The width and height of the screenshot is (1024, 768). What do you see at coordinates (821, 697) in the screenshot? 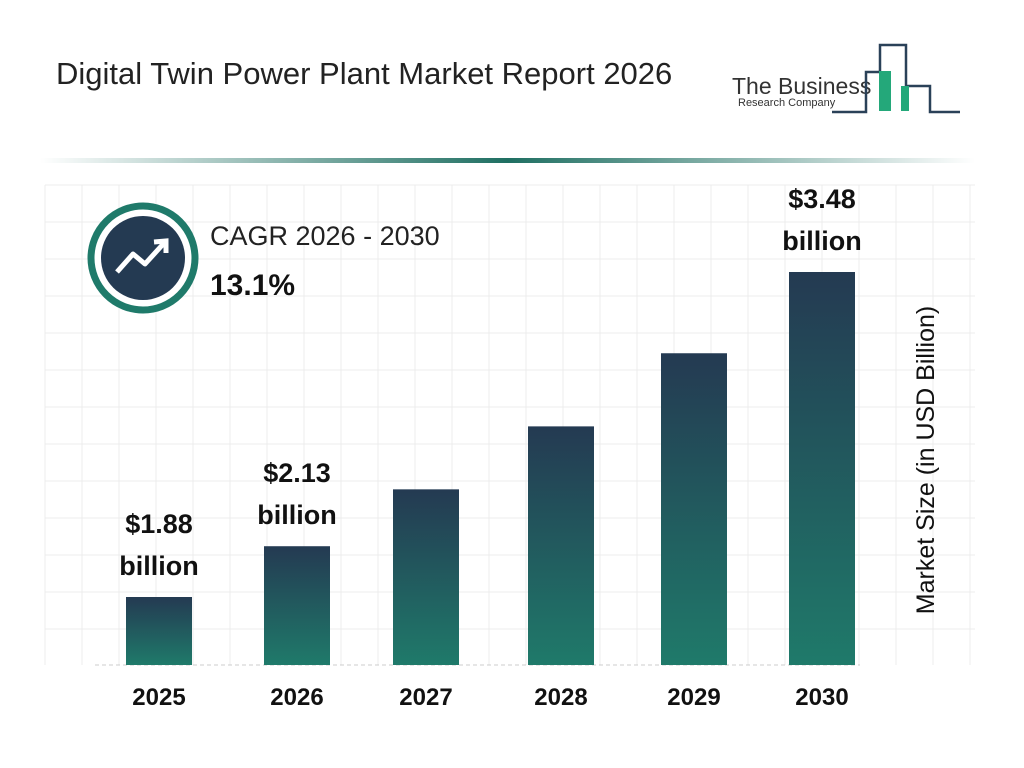
I see `x-tick-label: 2030` at bounding box center [821, 697].